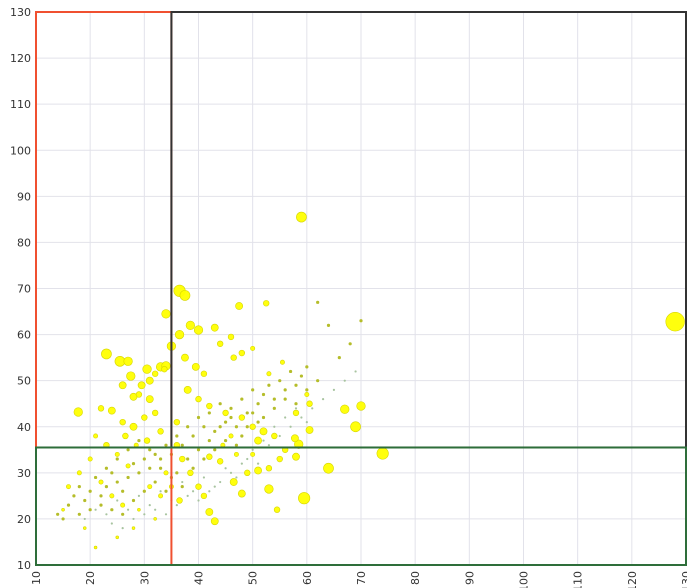 The width and height of the screenshot is (687, 588). Describe the element at coordinates (307, 578) in the screenshot. I see `x-tick-label: 60` at that location.